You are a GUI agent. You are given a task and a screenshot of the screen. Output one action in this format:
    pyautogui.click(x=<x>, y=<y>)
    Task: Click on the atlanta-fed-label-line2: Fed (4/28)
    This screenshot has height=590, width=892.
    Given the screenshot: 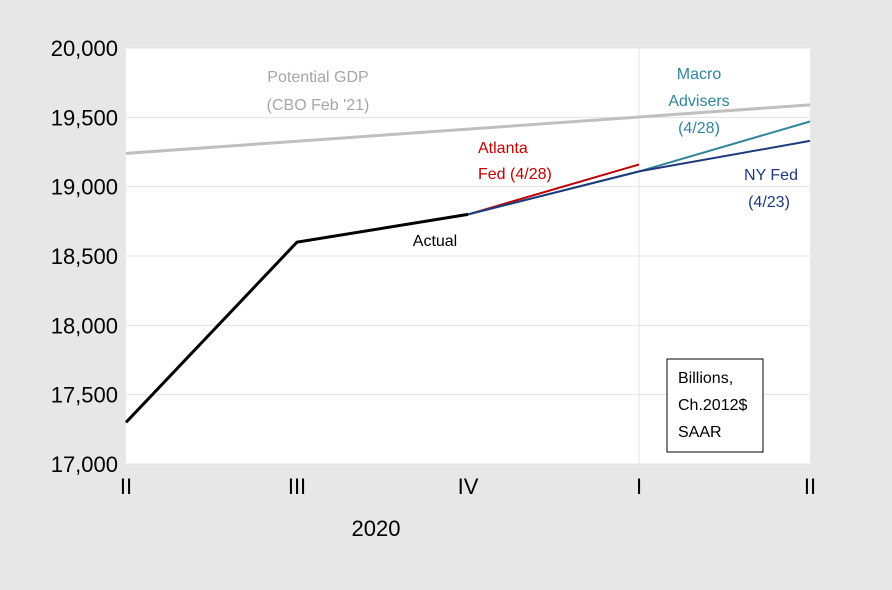 What is the action you would take?
    pyautogui.click(x=515, y=174)
    